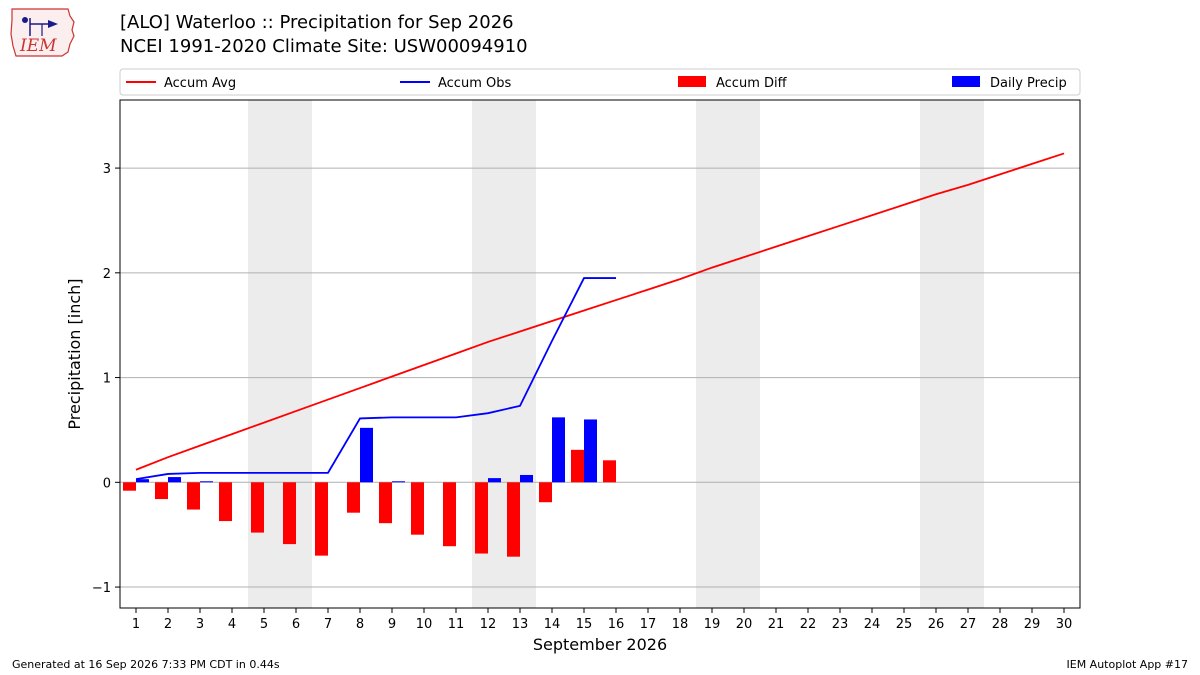 The width and height of the screenshot is (1200, 675). What do you see at coordinates (136, 624) in the screenshot?
I see `x-tick-label: 1` at bounding box center [136, 624].